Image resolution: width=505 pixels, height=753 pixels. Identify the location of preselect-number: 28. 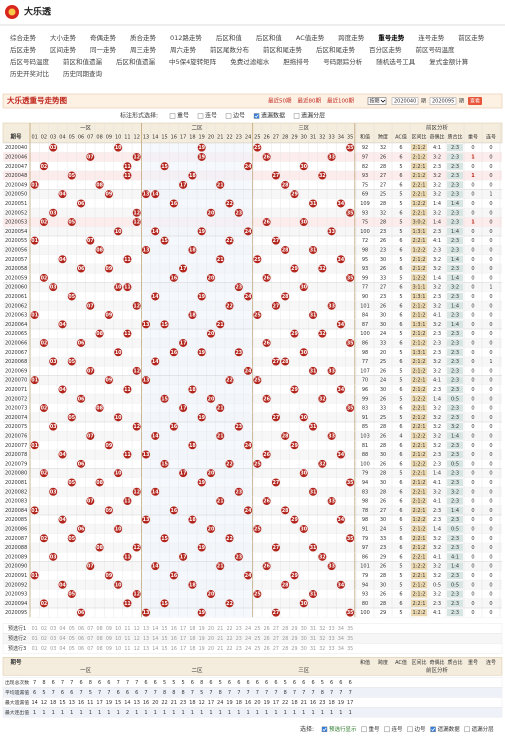
(285, 629).